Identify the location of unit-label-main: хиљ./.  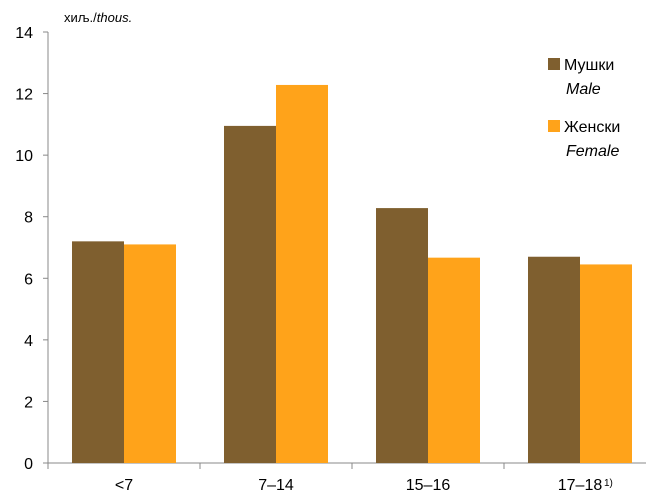
(80, 17).